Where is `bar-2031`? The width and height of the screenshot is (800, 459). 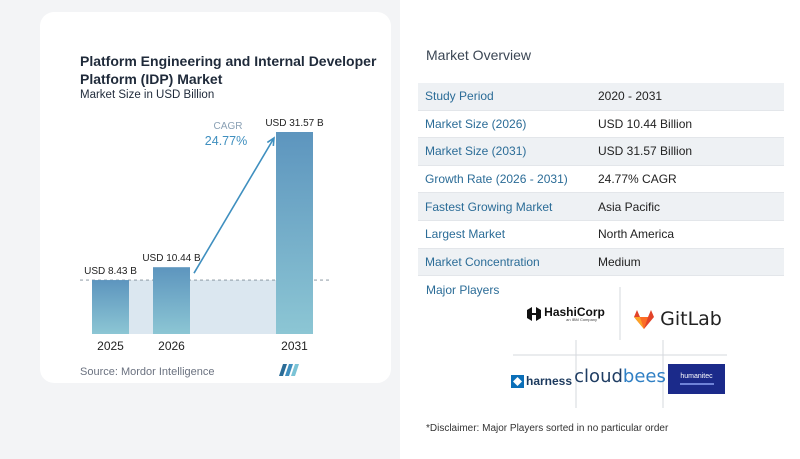 bar-2031 is located at coordinates (294, 233).